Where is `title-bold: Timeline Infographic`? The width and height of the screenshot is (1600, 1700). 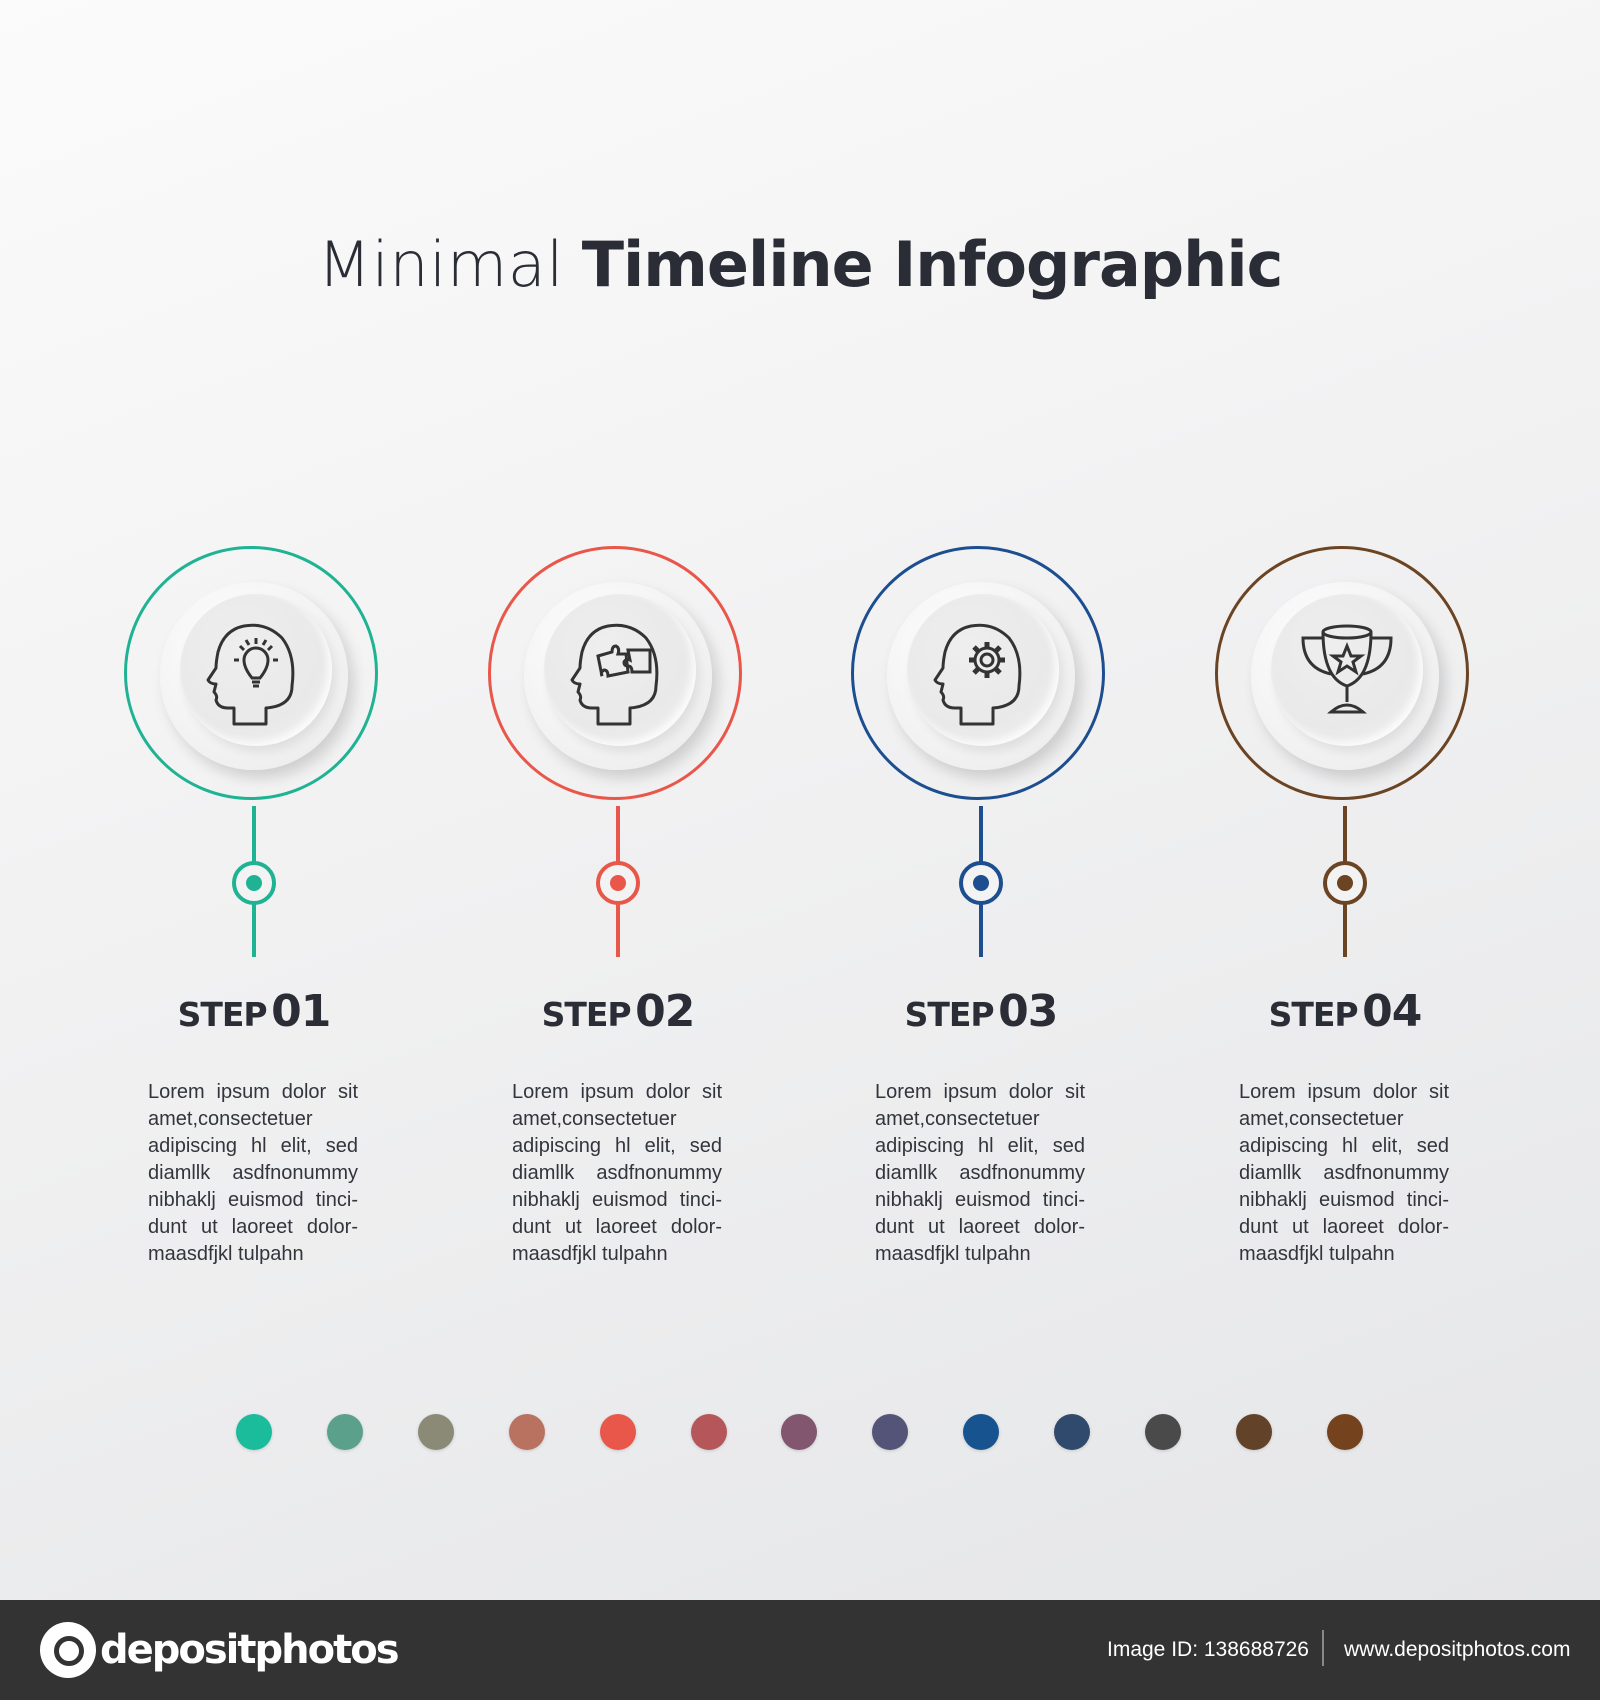 title-bold: Timeline Infographic is located at coordinates (932, 264).